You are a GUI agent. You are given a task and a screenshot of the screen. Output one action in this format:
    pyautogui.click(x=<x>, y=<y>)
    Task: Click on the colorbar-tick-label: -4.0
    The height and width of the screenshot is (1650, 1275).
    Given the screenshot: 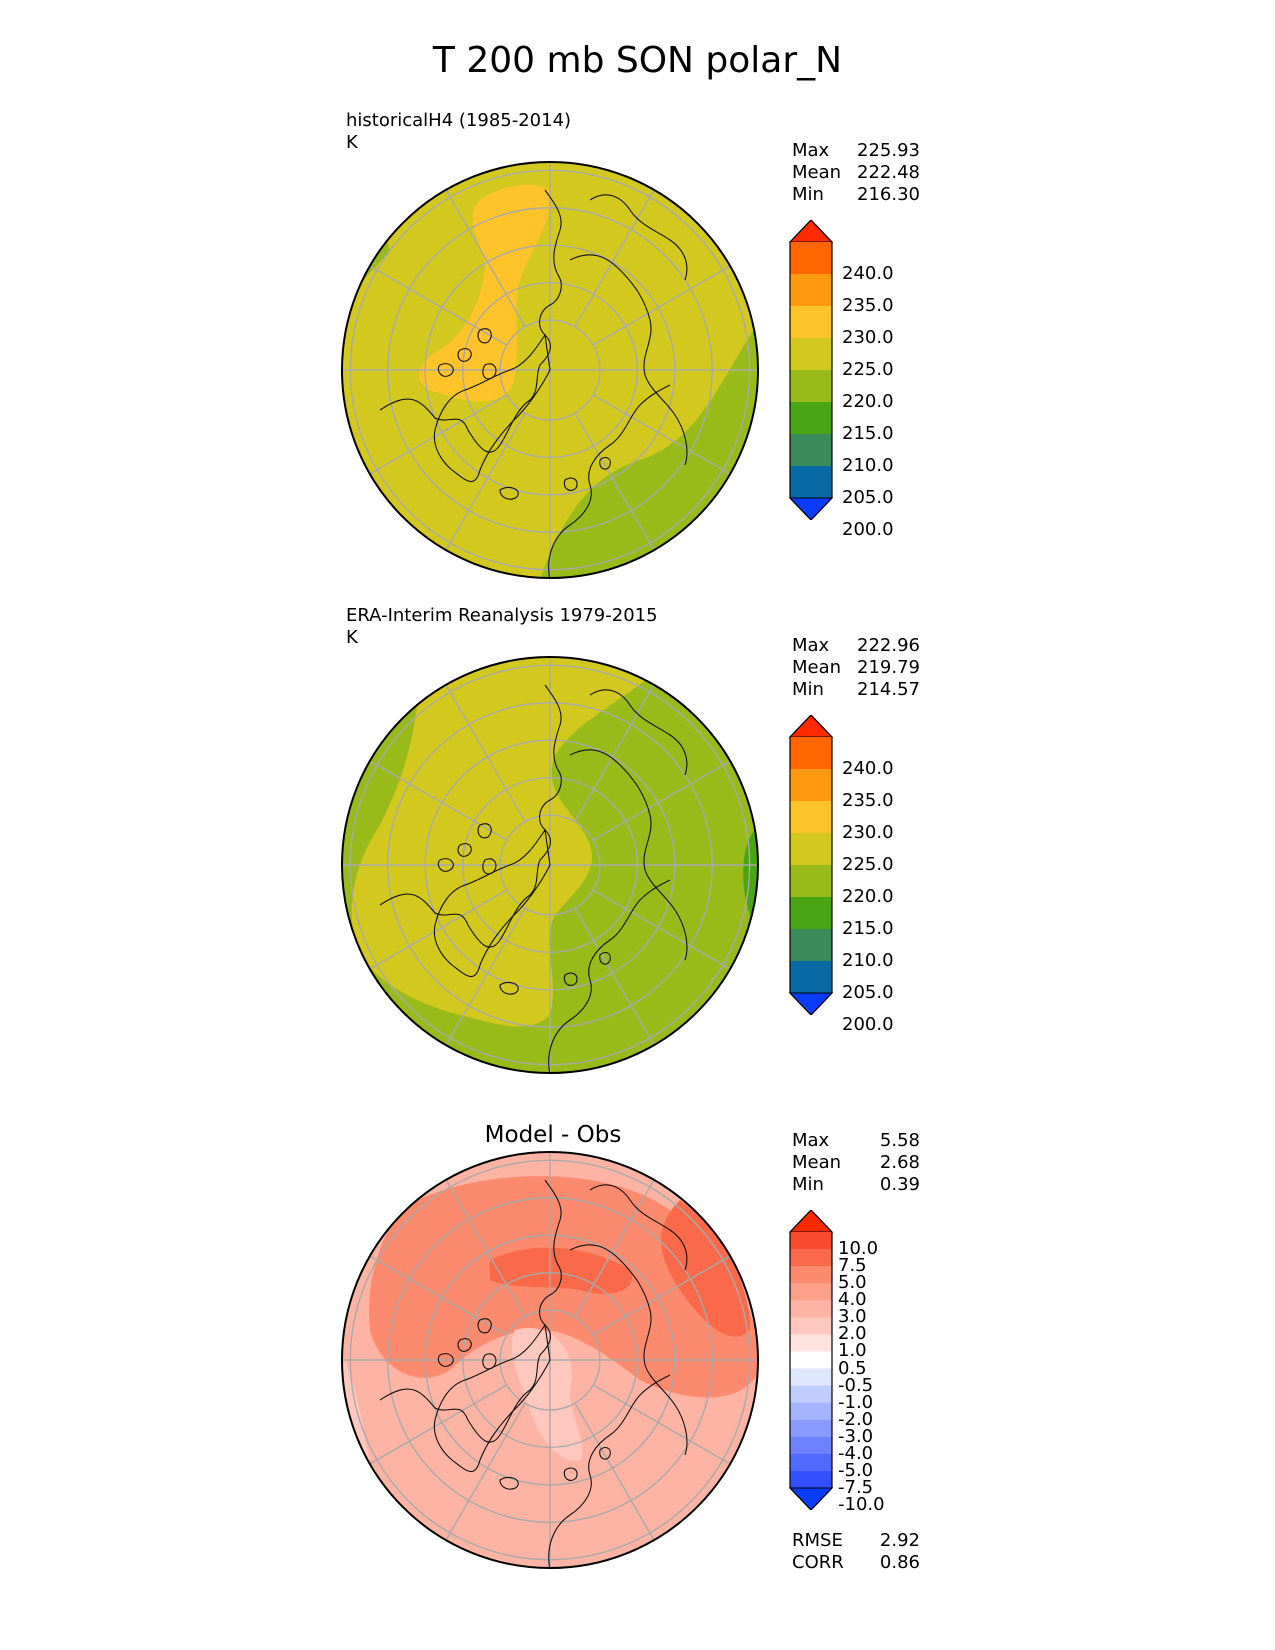 What is the action you would take?
    pyautogui.click(x=856, y=1453)
    